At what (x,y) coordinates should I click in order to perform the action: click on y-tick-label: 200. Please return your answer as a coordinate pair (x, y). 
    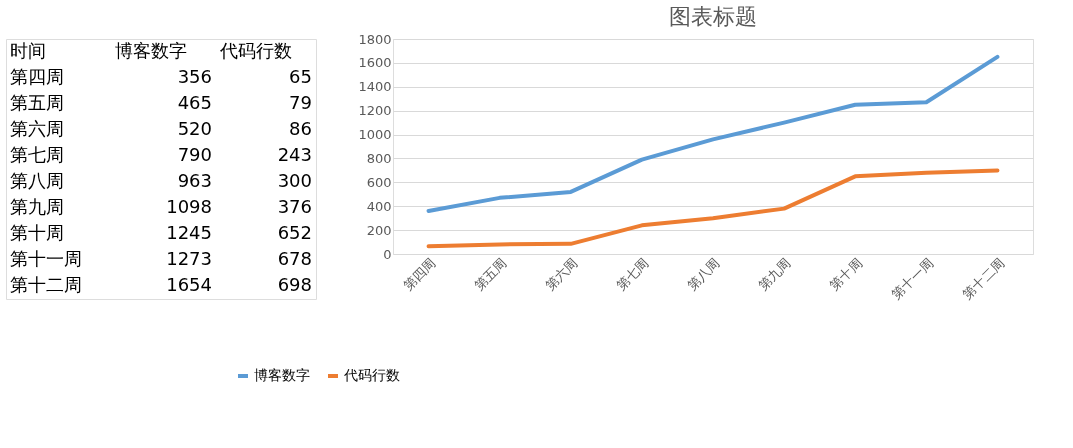
    Looking at the image, I should click on (379, 230).